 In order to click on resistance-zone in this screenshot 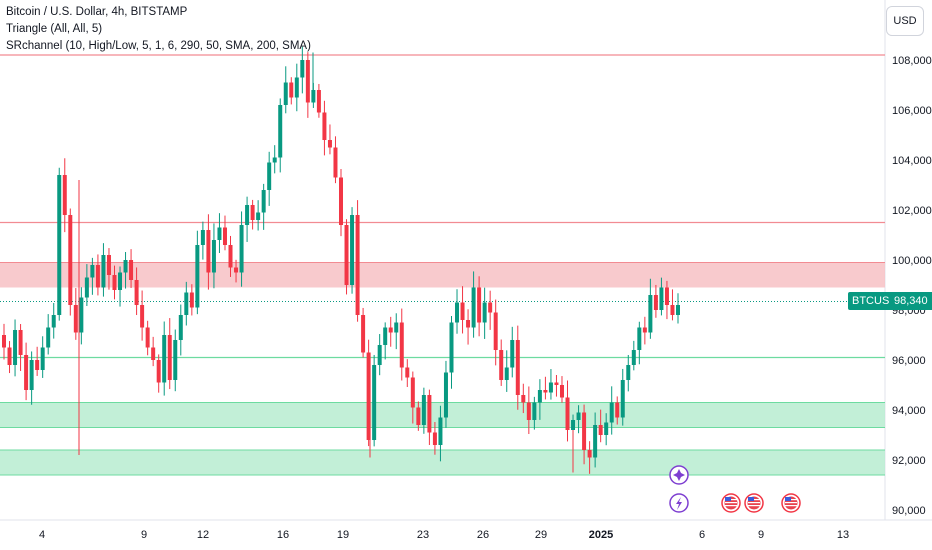, I will do `click(442, 275)`.